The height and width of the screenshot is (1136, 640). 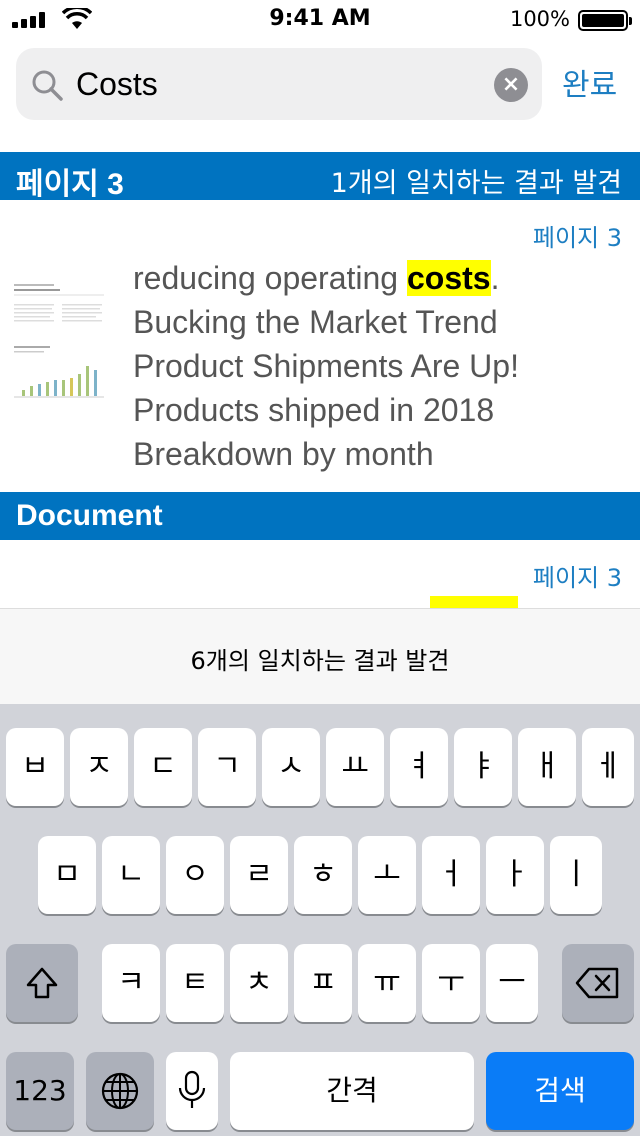 What do you see at coordinates (547, 767) in the screenshot?
I see `key-ae: ㅐ` at bounding box center [547, 767].